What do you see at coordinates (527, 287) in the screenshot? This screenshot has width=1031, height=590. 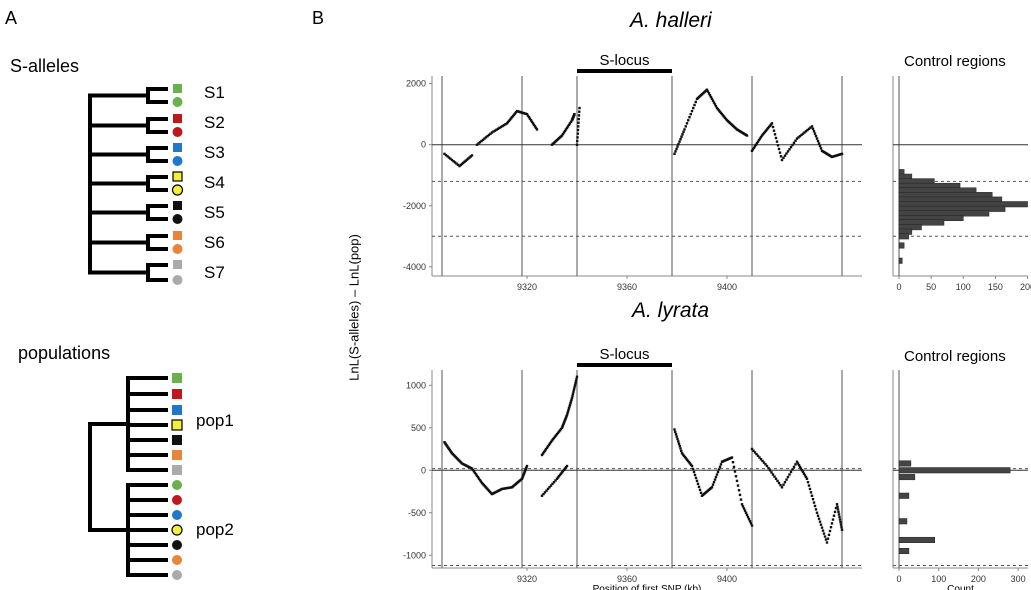 I see `x-tick-label: 9320` at bounding box center [527, 287].